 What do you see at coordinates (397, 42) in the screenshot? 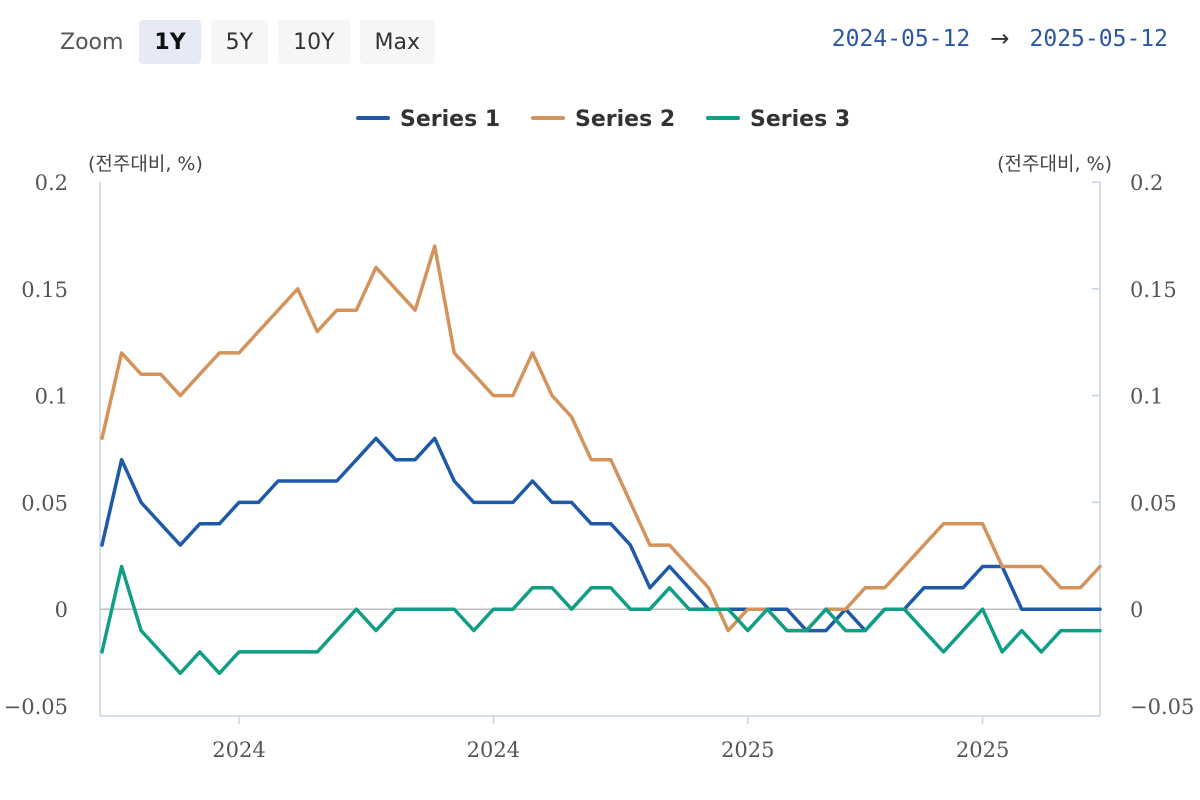
I see `zoom-max-button: Max` at bounding box center [397, 42].